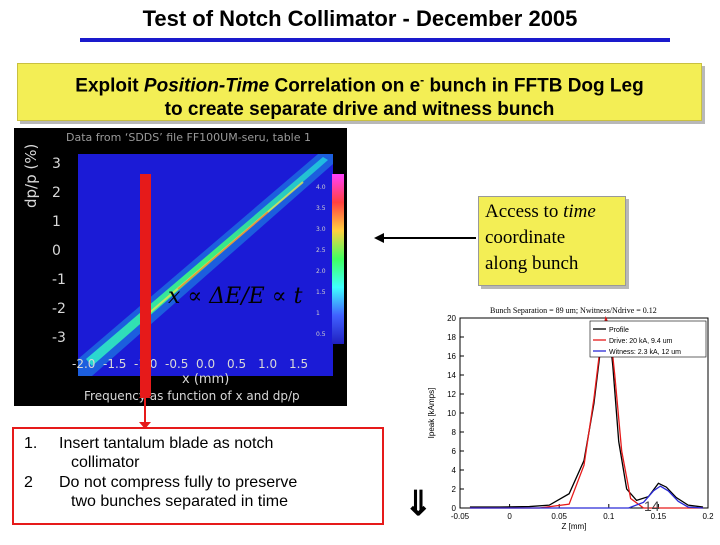  I want to click on list-text-1b: collimator, so click(105, 462).